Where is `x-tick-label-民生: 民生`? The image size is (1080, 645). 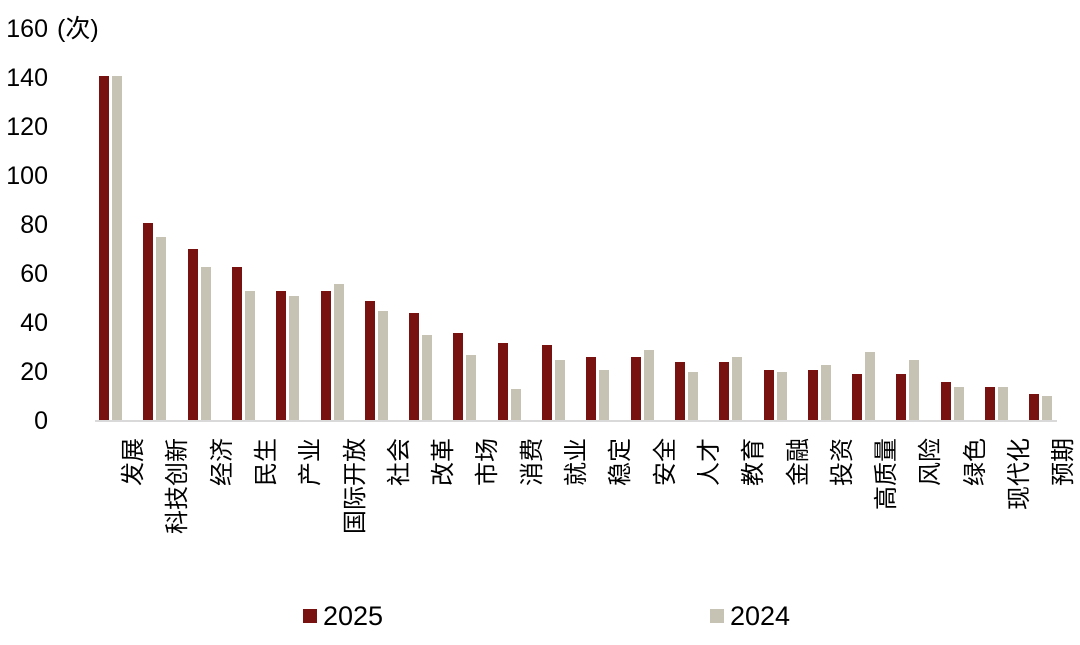 x-tick-label-民生: 民生 is located at coordinates (266, 462).